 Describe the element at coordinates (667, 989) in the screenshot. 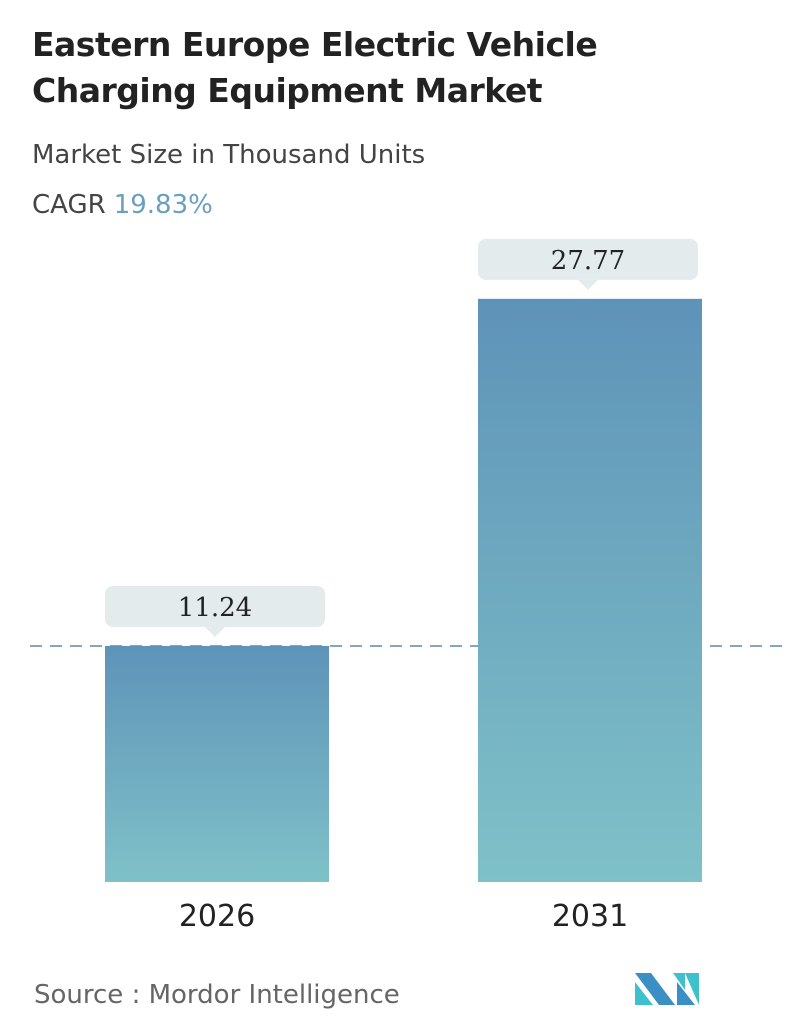

I see `mordor-intelligence-logo-icon` at that location.